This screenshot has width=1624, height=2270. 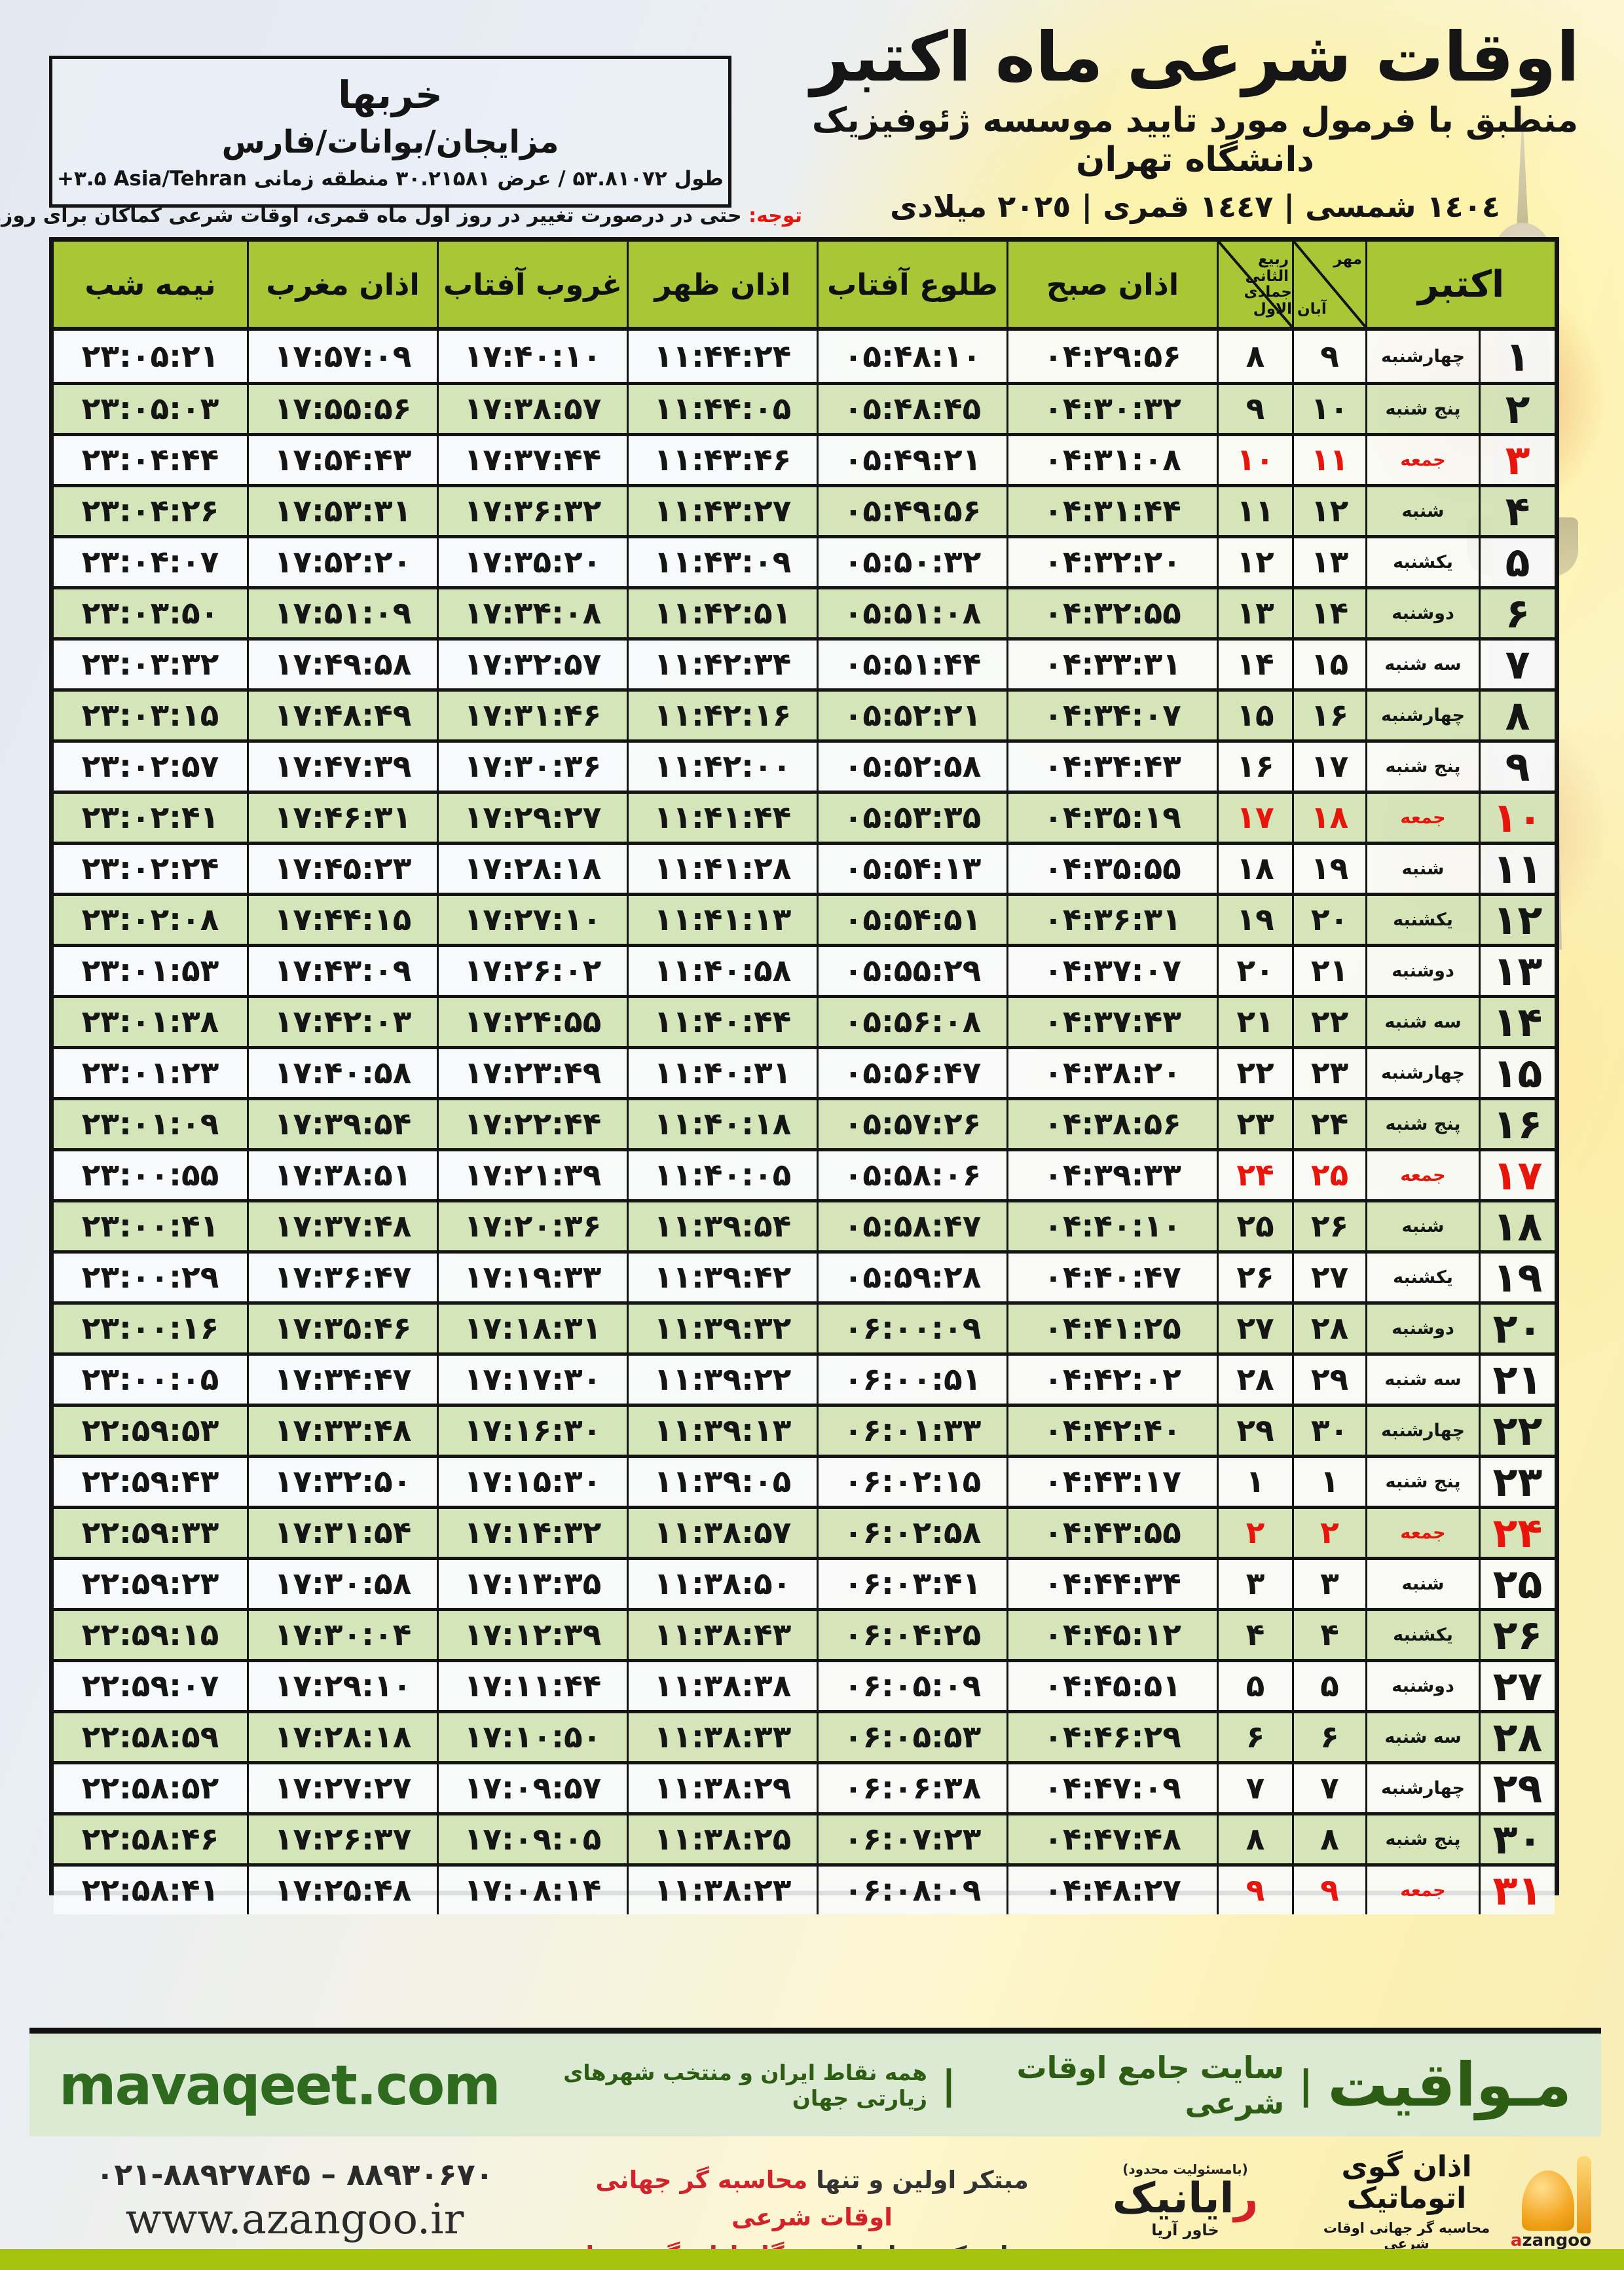 I want to click on calendar-years-line: ١٤٠٤ شمسی | ١٤٤٧ قمری | ٢٠٢٥ میلادی, so click(x=1195, y=206).